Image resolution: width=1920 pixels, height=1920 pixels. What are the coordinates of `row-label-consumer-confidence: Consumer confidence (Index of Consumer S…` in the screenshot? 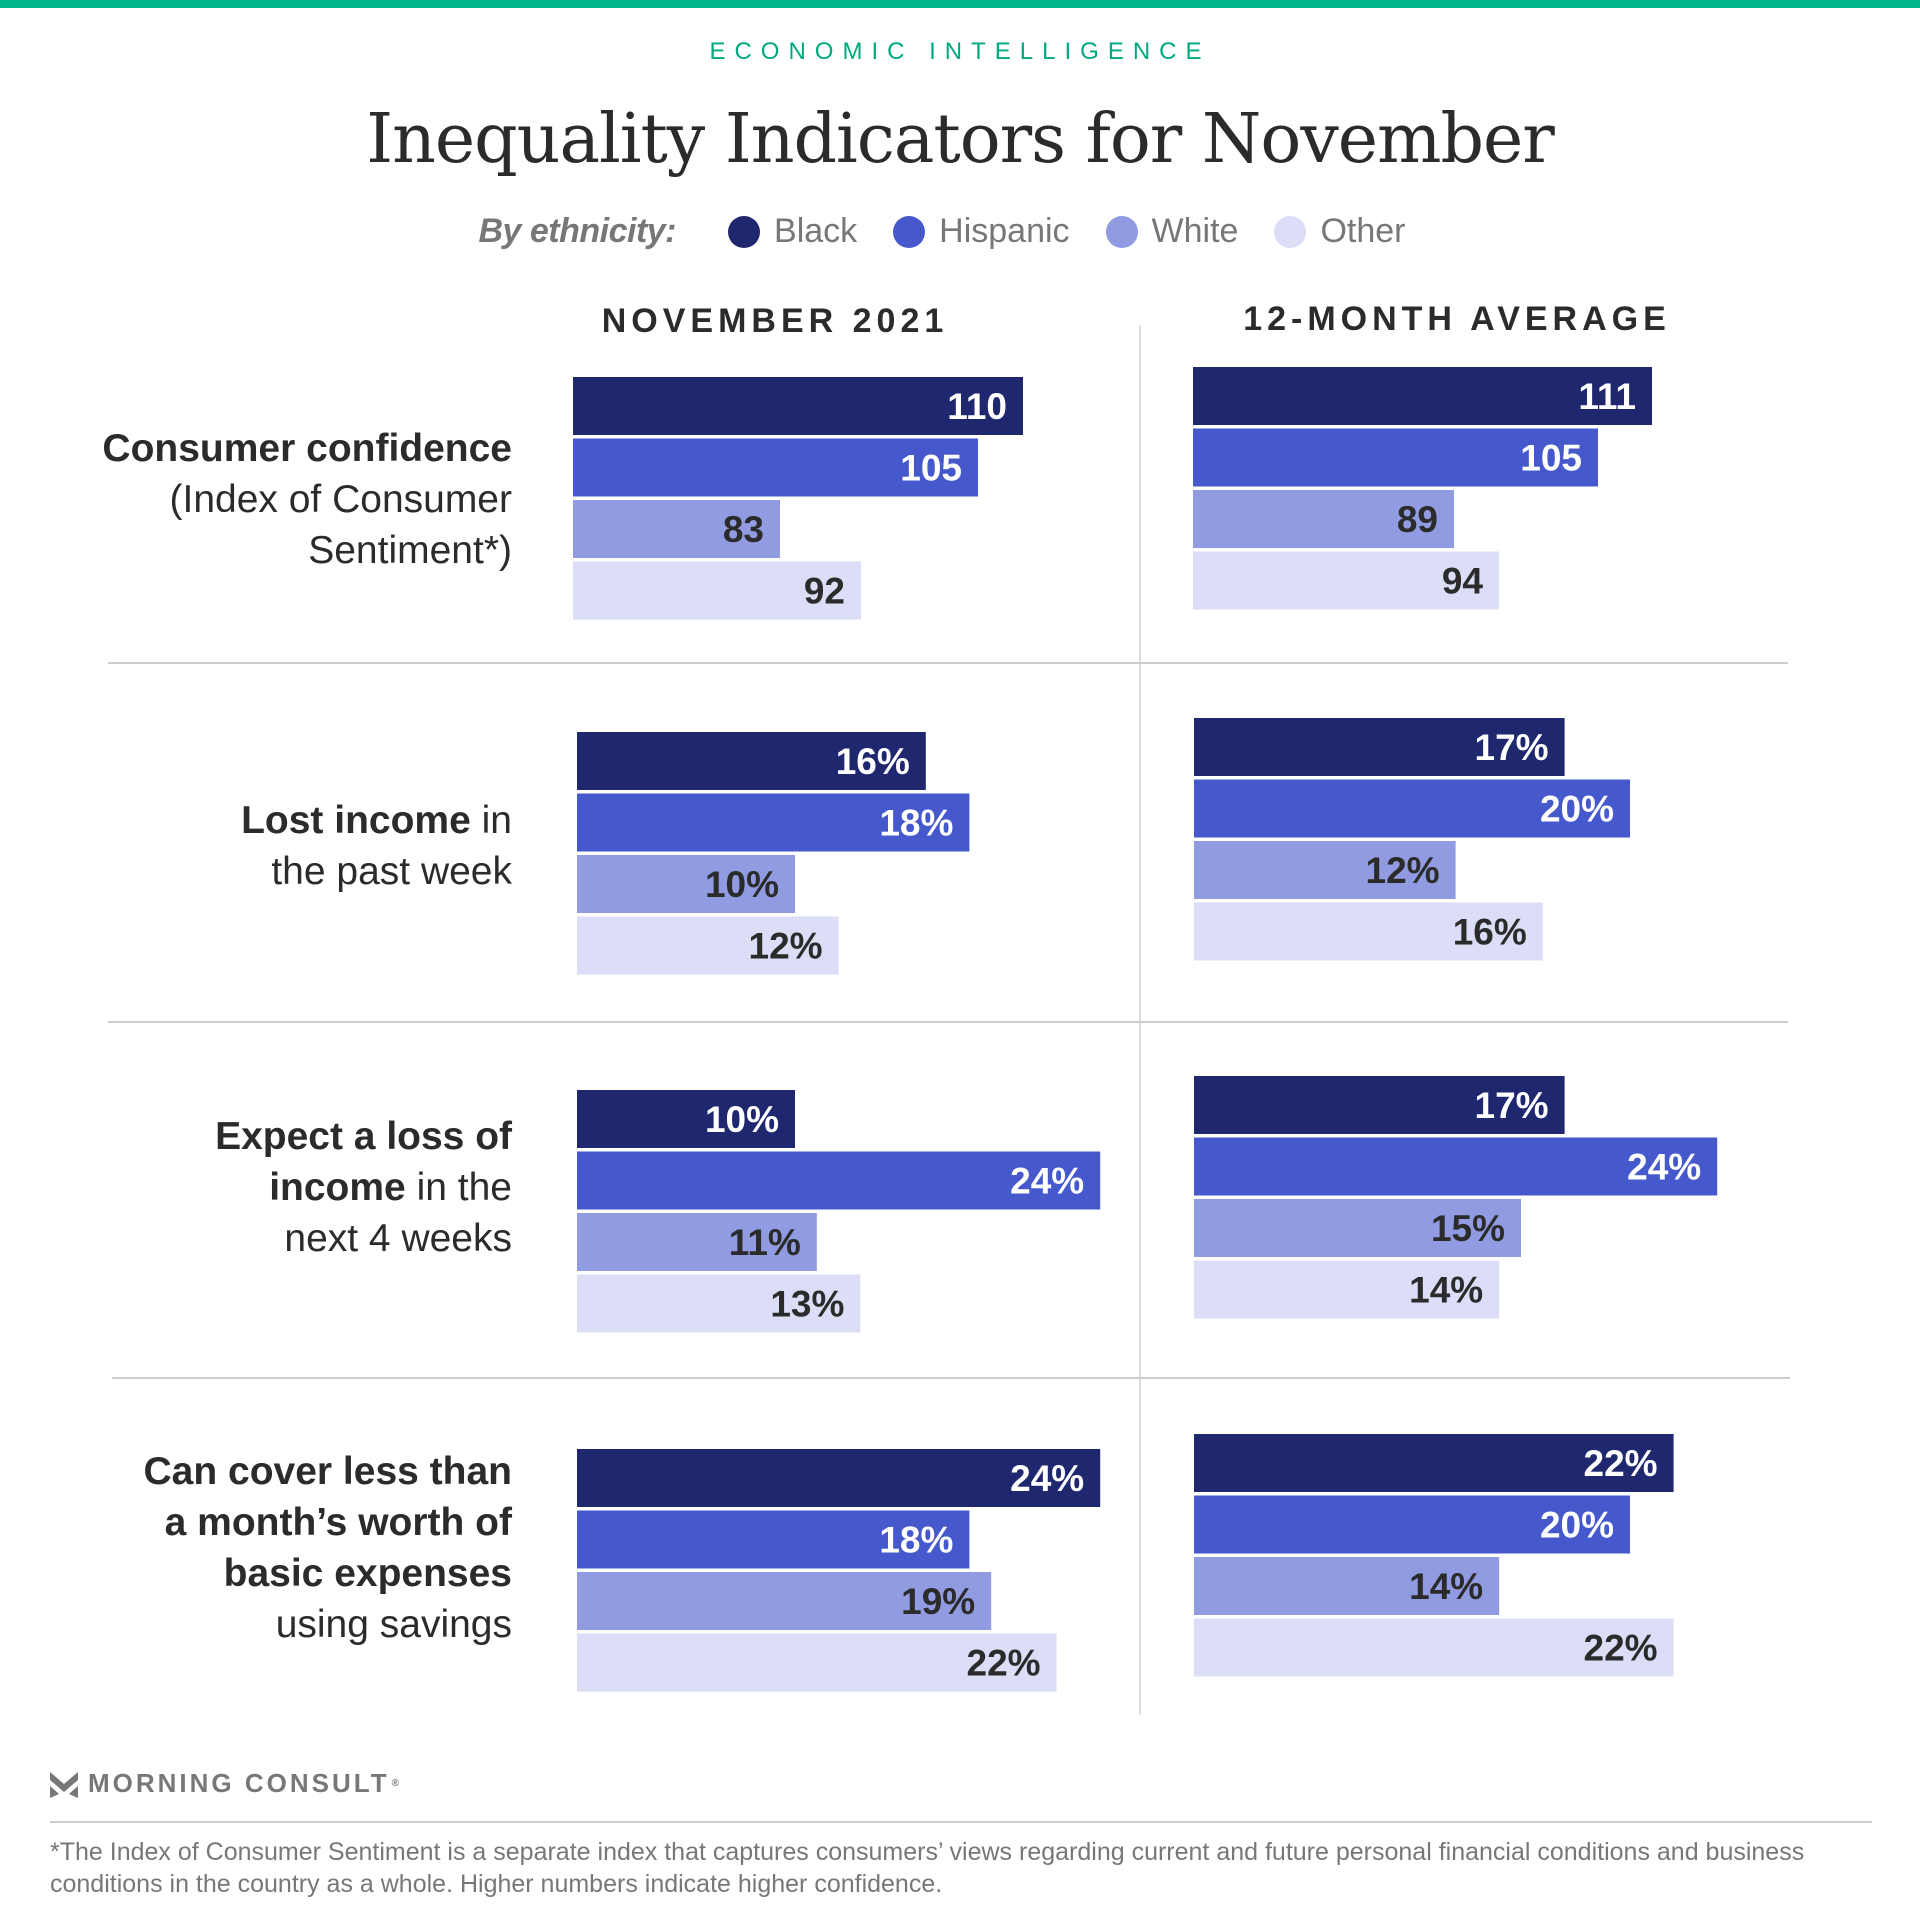 It's located at (286, 499).